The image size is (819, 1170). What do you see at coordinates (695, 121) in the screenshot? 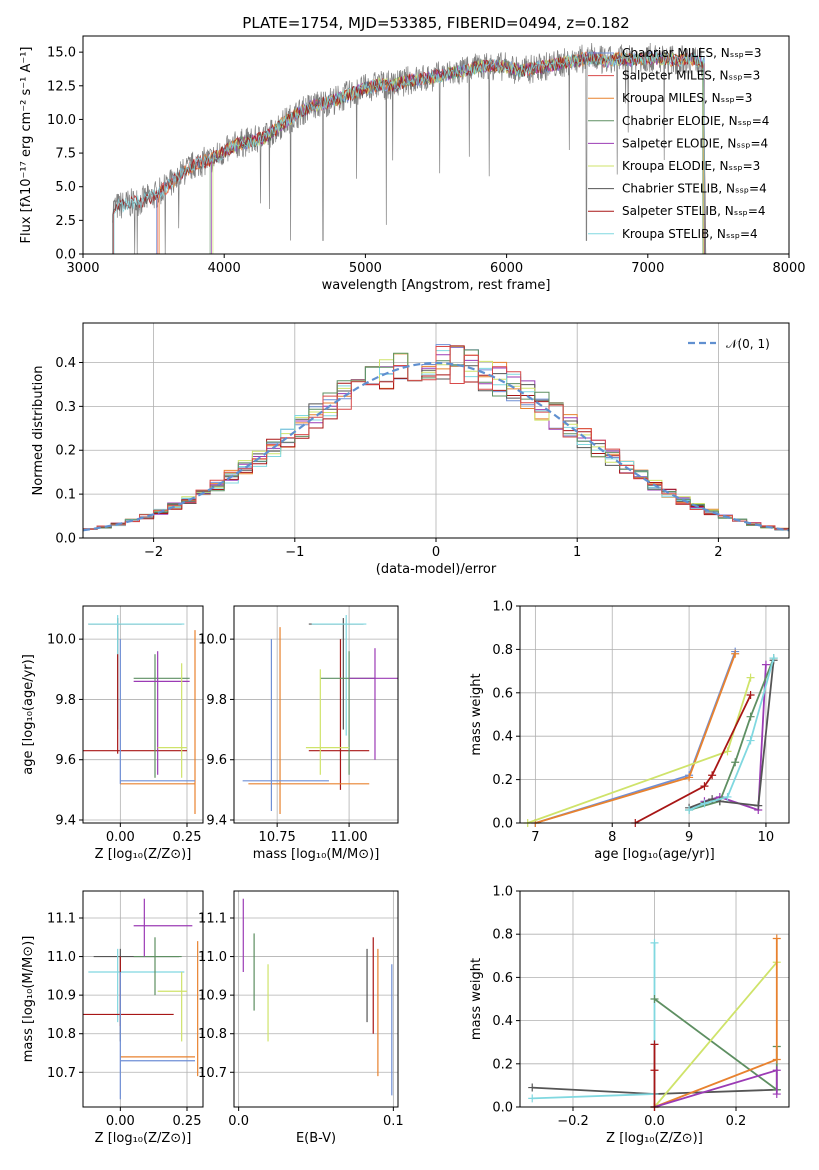
I see `legend-entry: Chabrier ELODIE, Nₛₛₚ=4` at bounding box center [695, 121].